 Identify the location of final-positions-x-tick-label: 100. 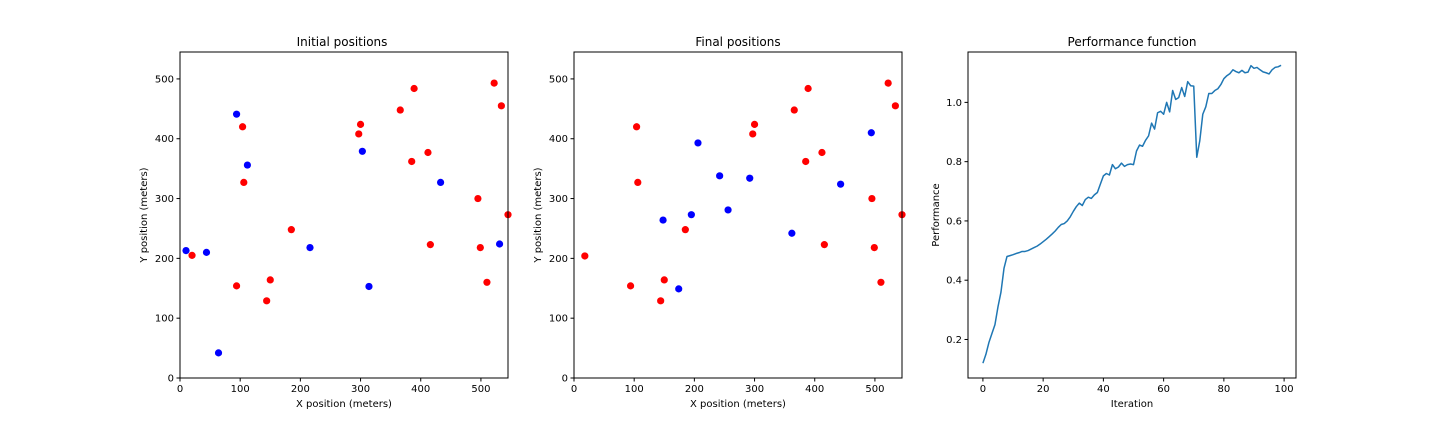
(634, 389).